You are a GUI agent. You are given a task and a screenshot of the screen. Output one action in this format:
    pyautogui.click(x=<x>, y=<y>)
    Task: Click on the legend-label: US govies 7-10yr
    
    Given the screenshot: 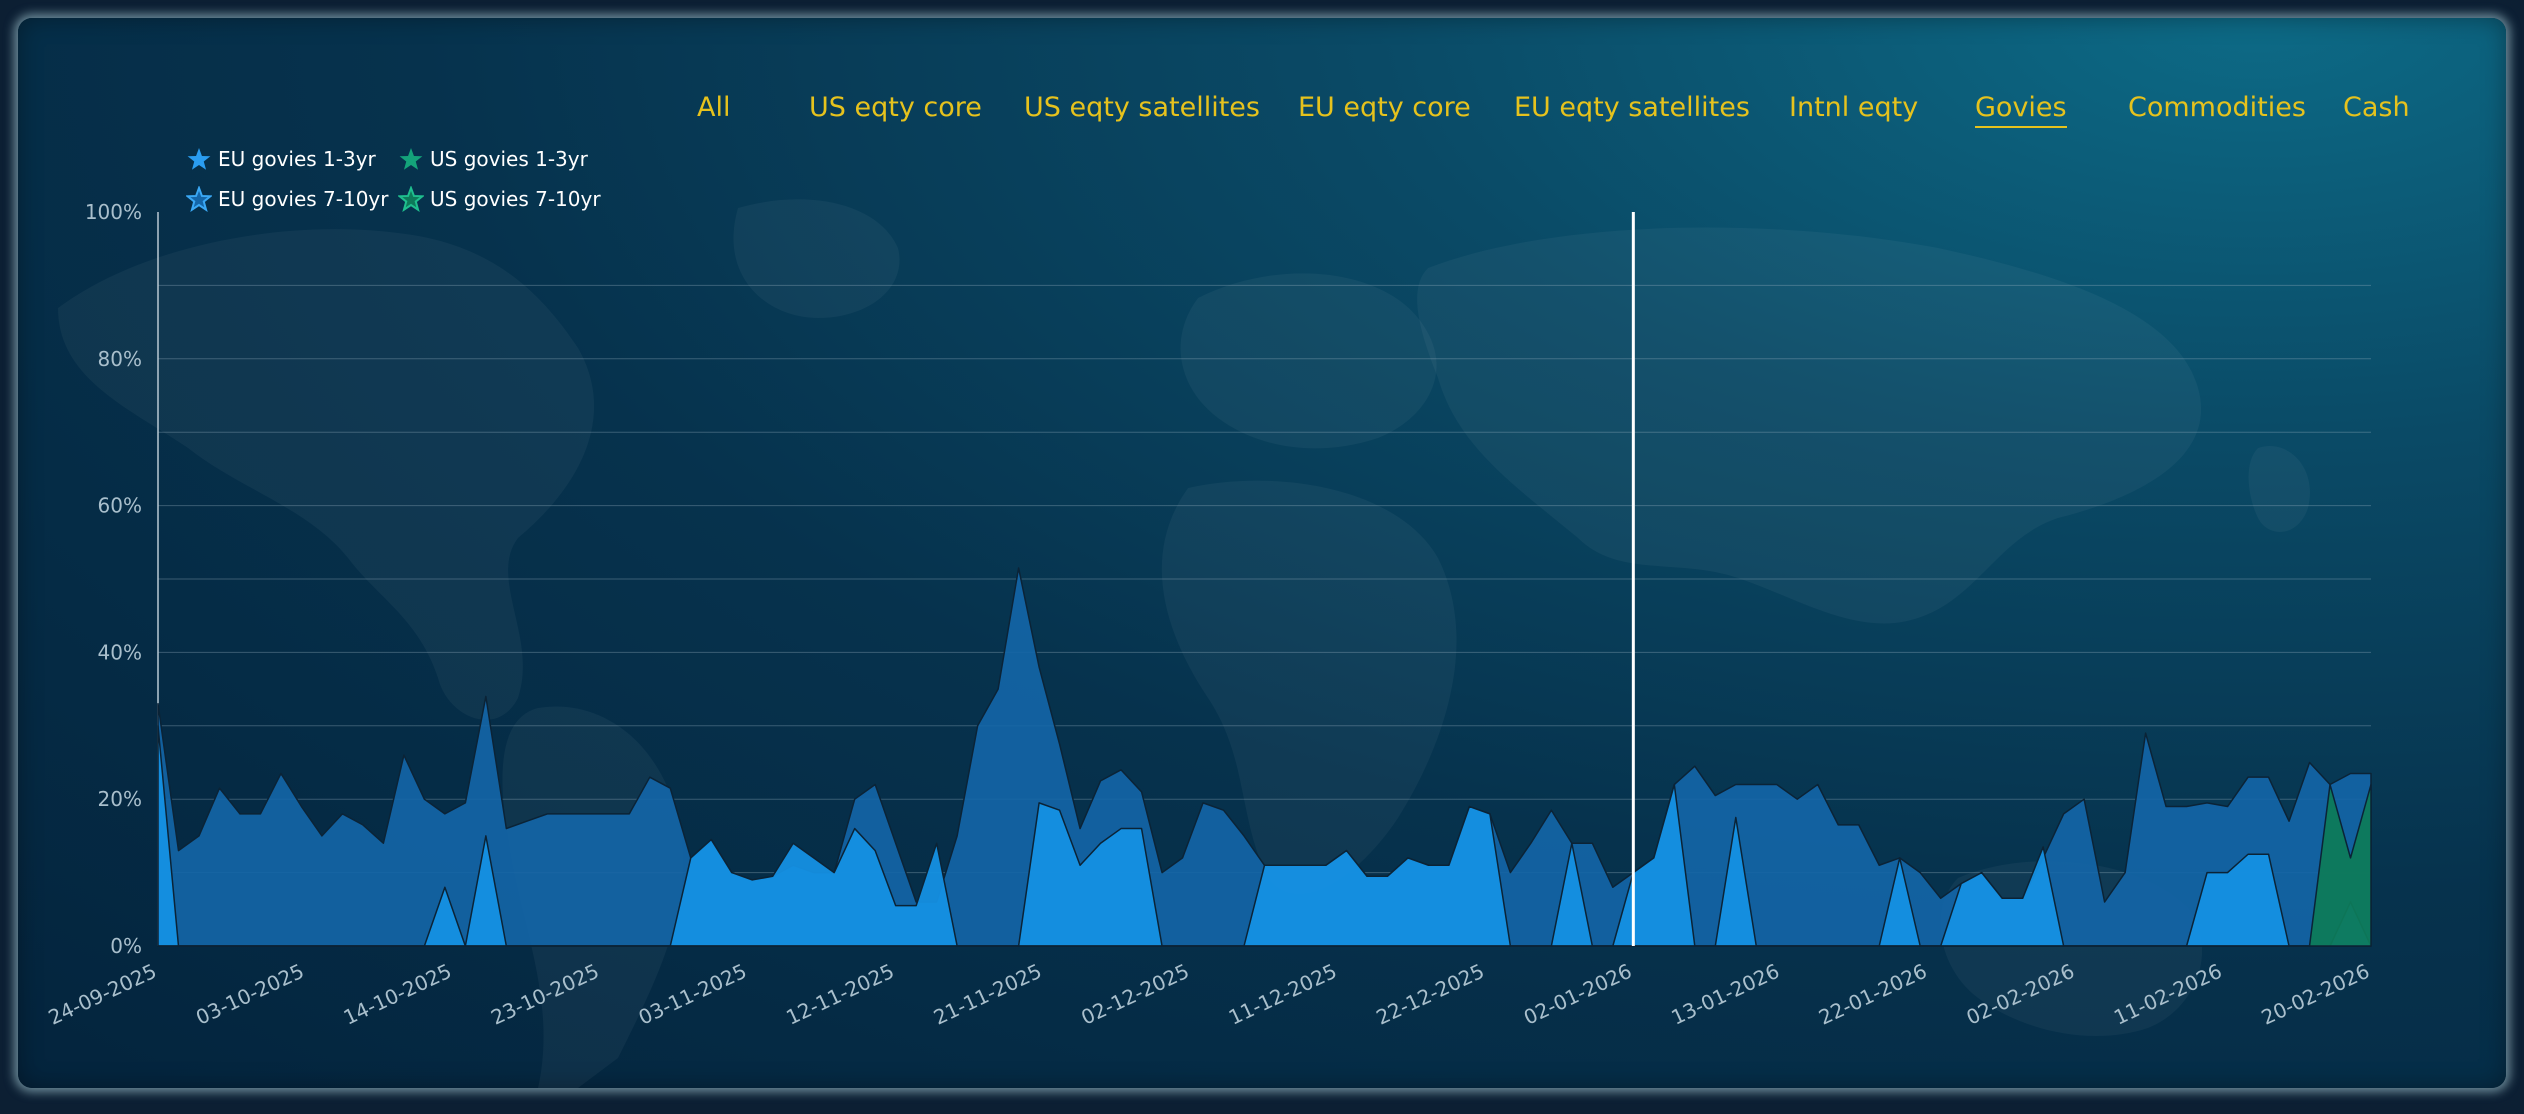 What is the action you would take?
    pyautogui.click(x=515, y=199)
    